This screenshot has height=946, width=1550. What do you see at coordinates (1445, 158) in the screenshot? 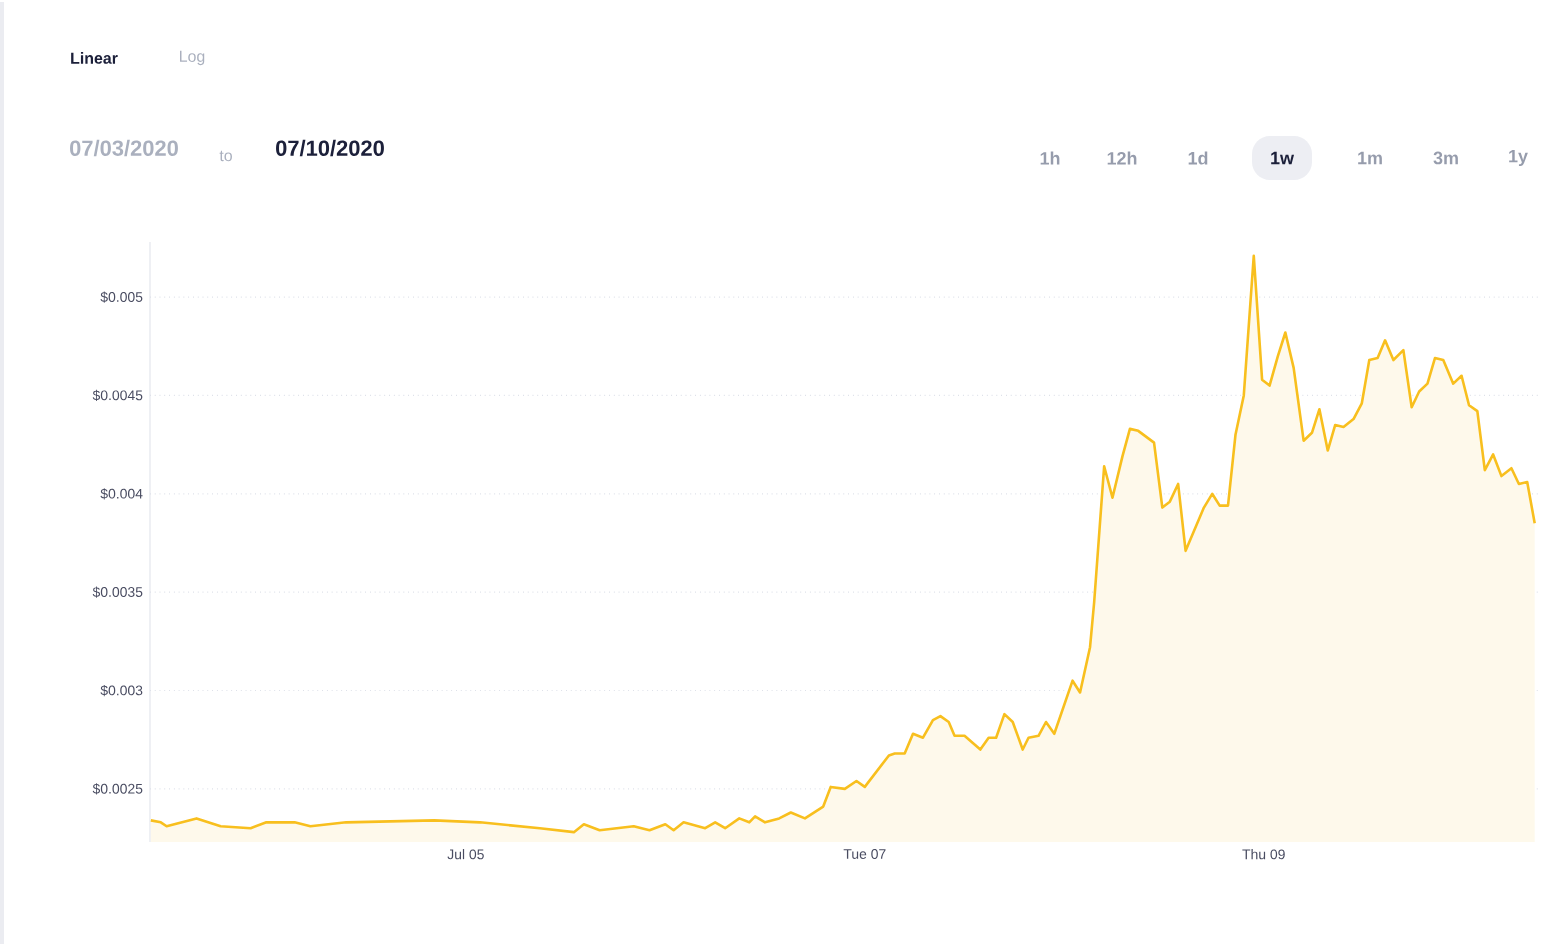
I see `text: 3m` at bounding box center [1445, 158].